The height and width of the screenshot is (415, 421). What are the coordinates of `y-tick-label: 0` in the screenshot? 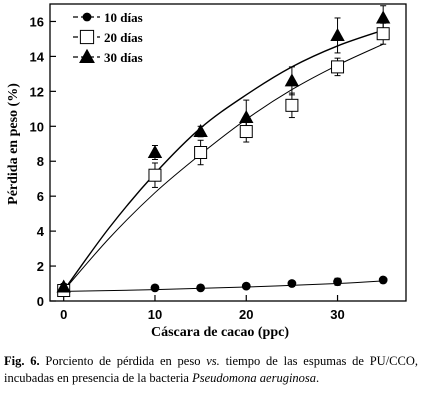 It's located at (40, 301).